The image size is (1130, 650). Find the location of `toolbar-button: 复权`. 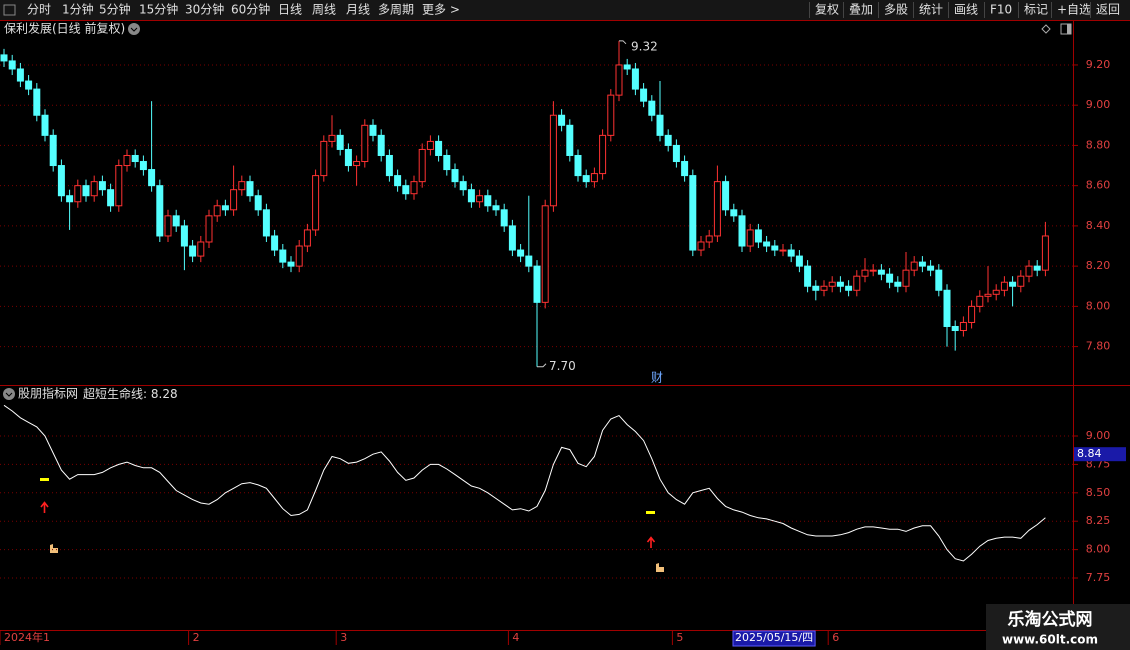

toolbar-button: 复权 is located at coordinates (827, 10).